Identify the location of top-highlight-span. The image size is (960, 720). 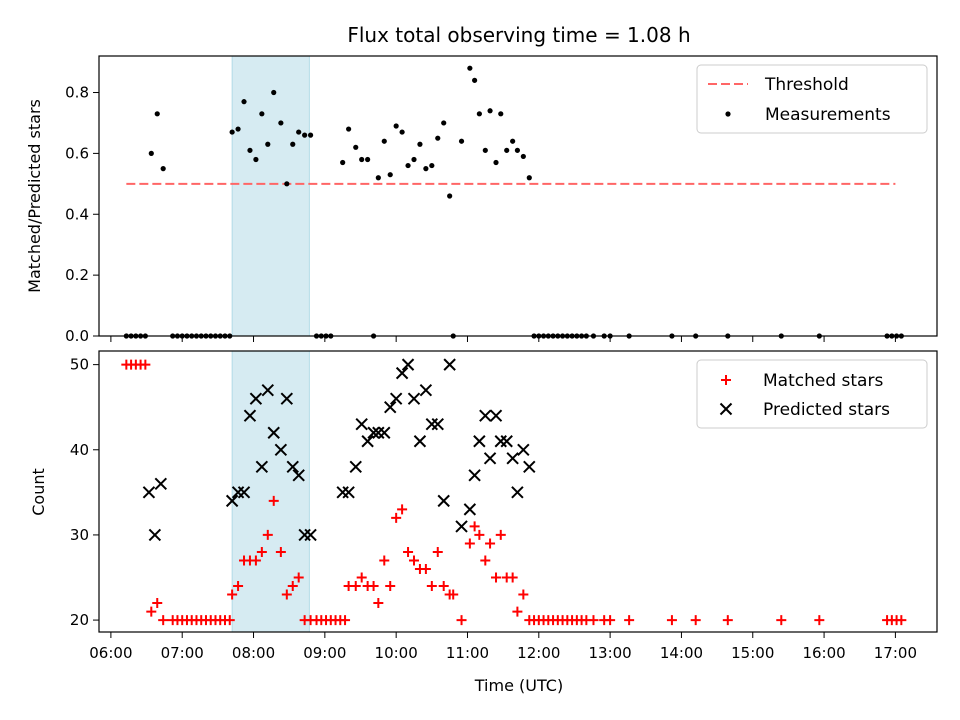
(270, 196).